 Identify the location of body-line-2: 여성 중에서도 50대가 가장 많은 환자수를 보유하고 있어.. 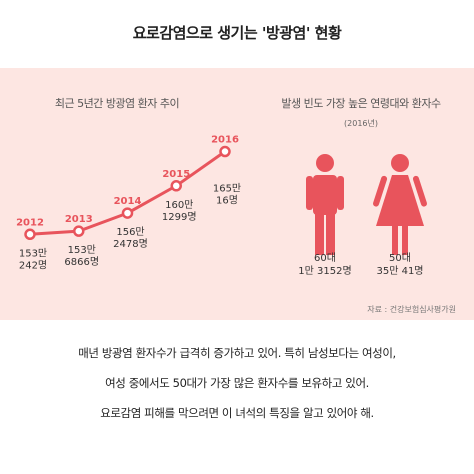
(237, 383).